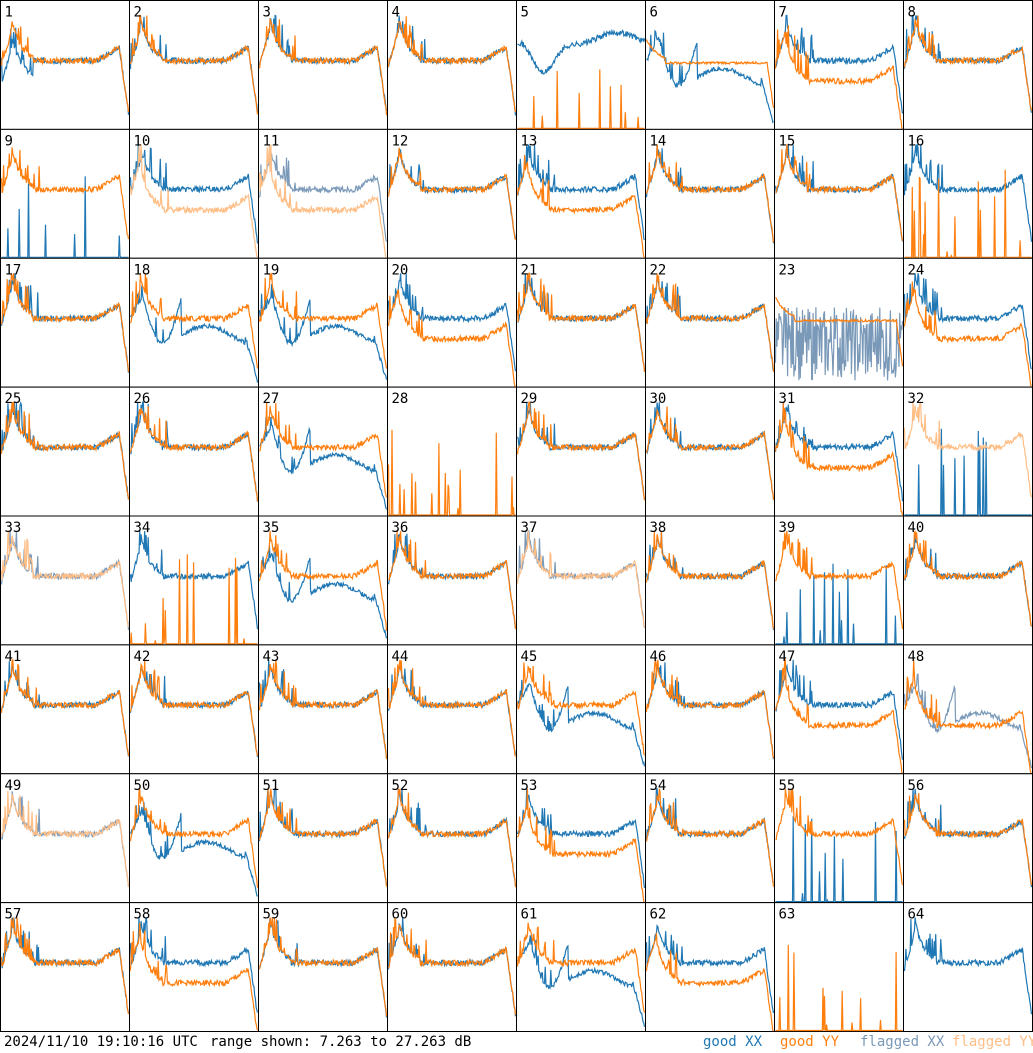 This screenshot has width=1033, height=1053. Describe the element at coordinates (400, 528) in the screenshot. I see `panel-label: 36` at that location.